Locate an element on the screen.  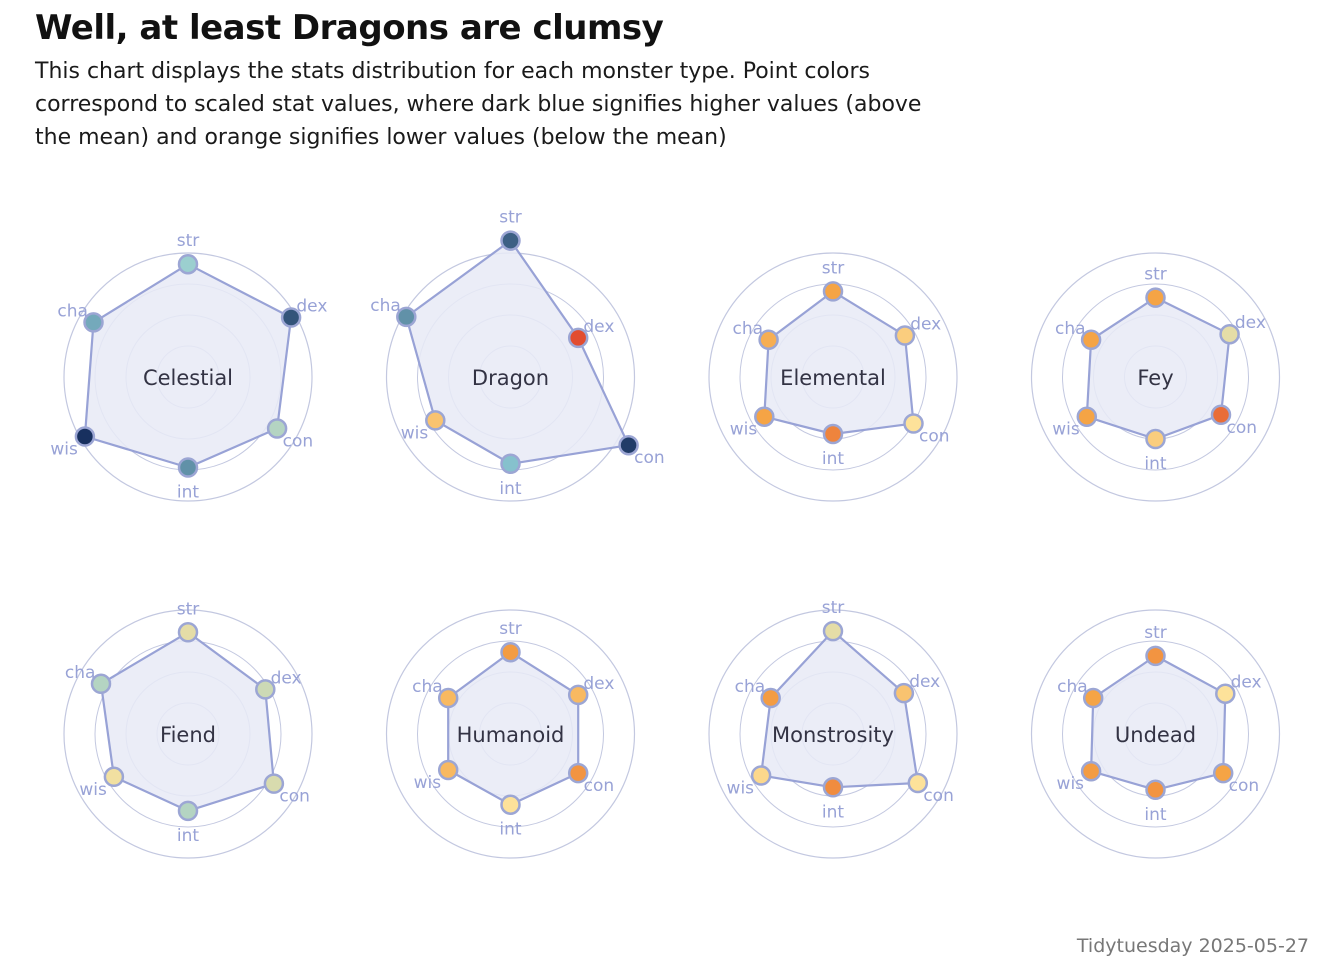
panel-label-undead: Undead is located at coordinates (1155, 735).